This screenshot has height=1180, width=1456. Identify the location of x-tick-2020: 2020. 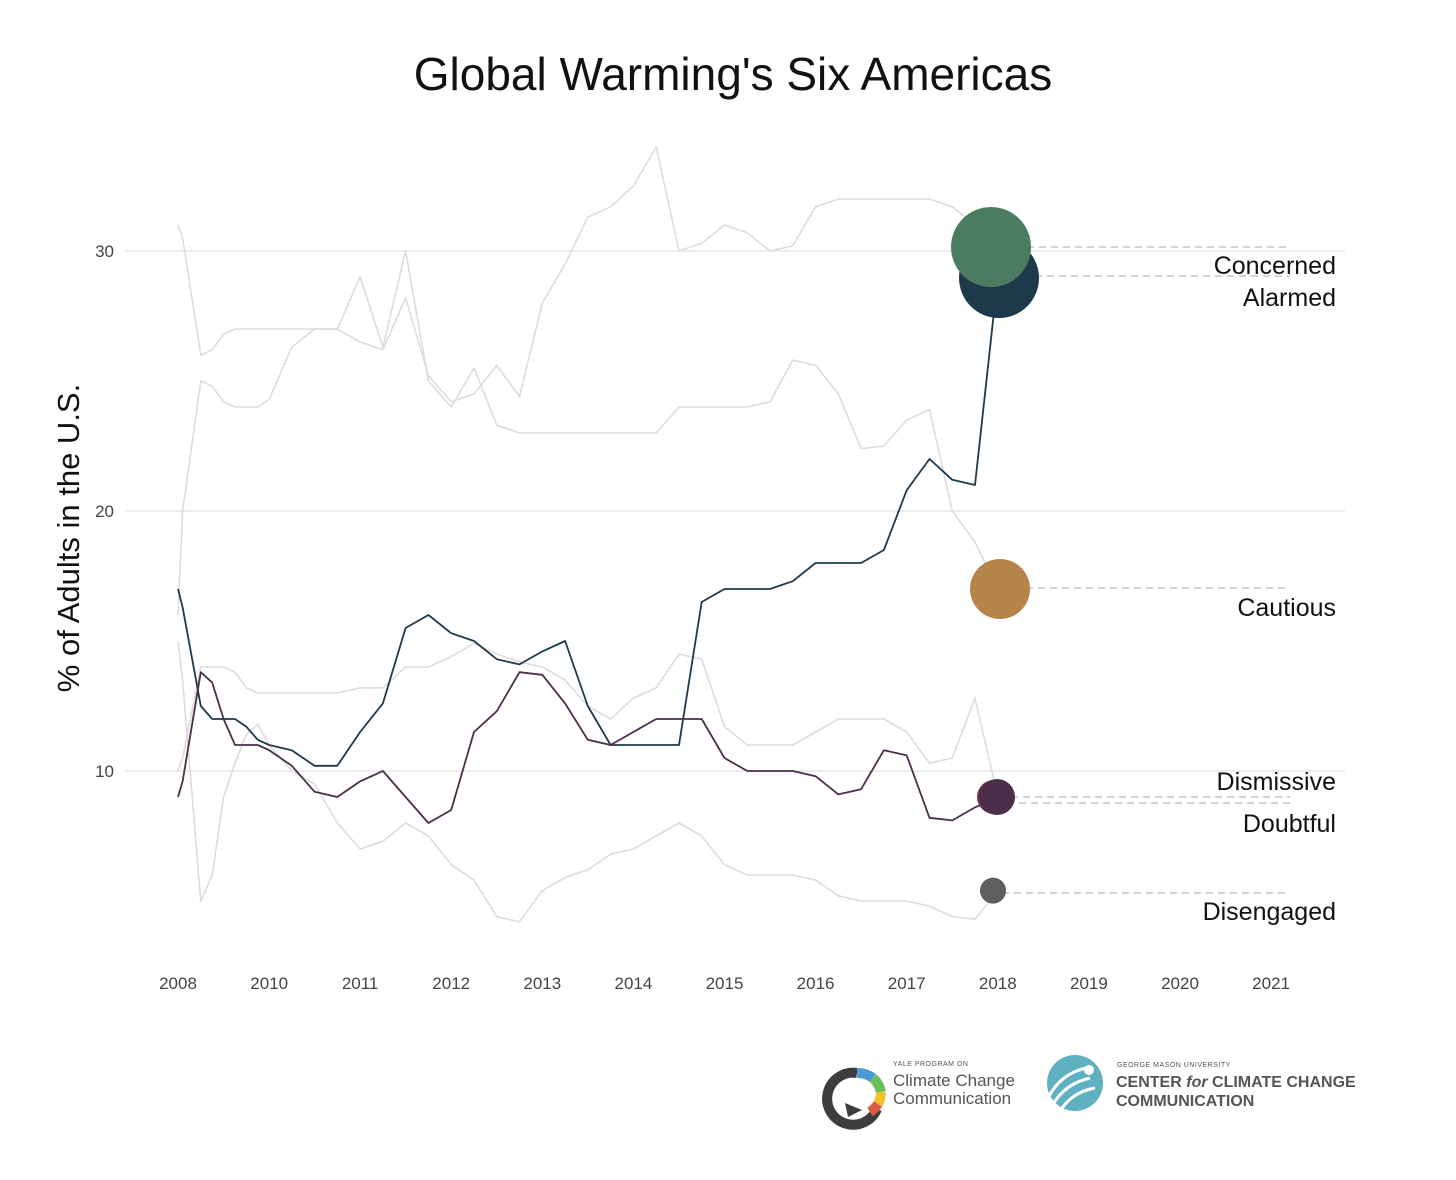
(1180, 983).